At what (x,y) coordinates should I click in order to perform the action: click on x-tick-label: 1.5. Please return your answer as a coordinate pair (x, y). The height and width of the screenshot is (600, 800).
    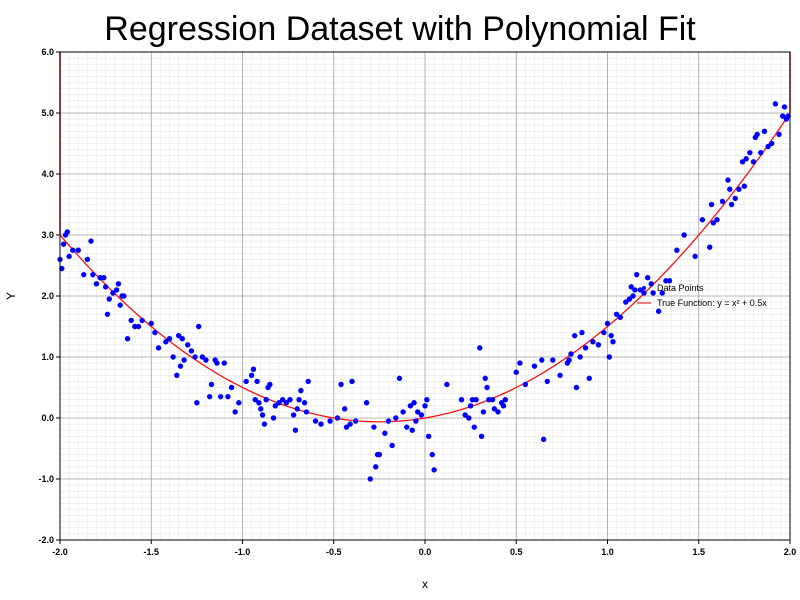
    Looking at the image, I should click on (698, 552).